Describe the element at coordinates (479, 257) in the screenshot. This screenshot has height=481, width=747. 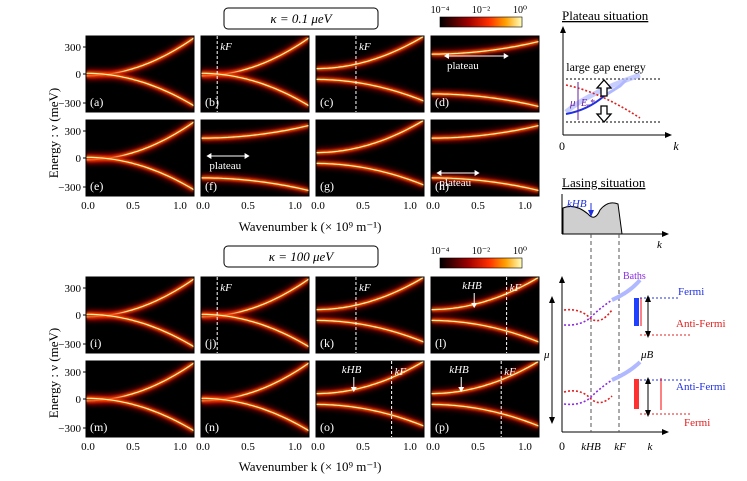
I see `colorbar-bottom: 10⁻⁴ 10⁻² 10⁰` at that location.